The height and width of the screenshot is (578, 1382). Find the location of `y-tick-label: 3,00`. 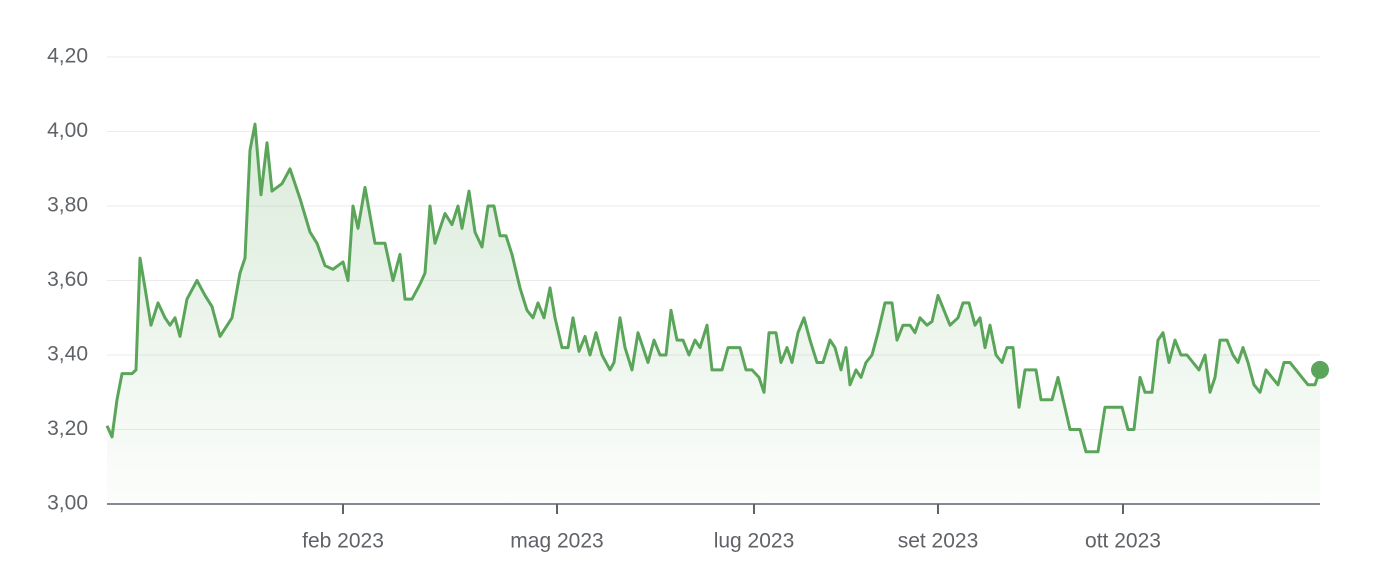

y-tick-label: 3,00 is located at coordinates (67, 503).